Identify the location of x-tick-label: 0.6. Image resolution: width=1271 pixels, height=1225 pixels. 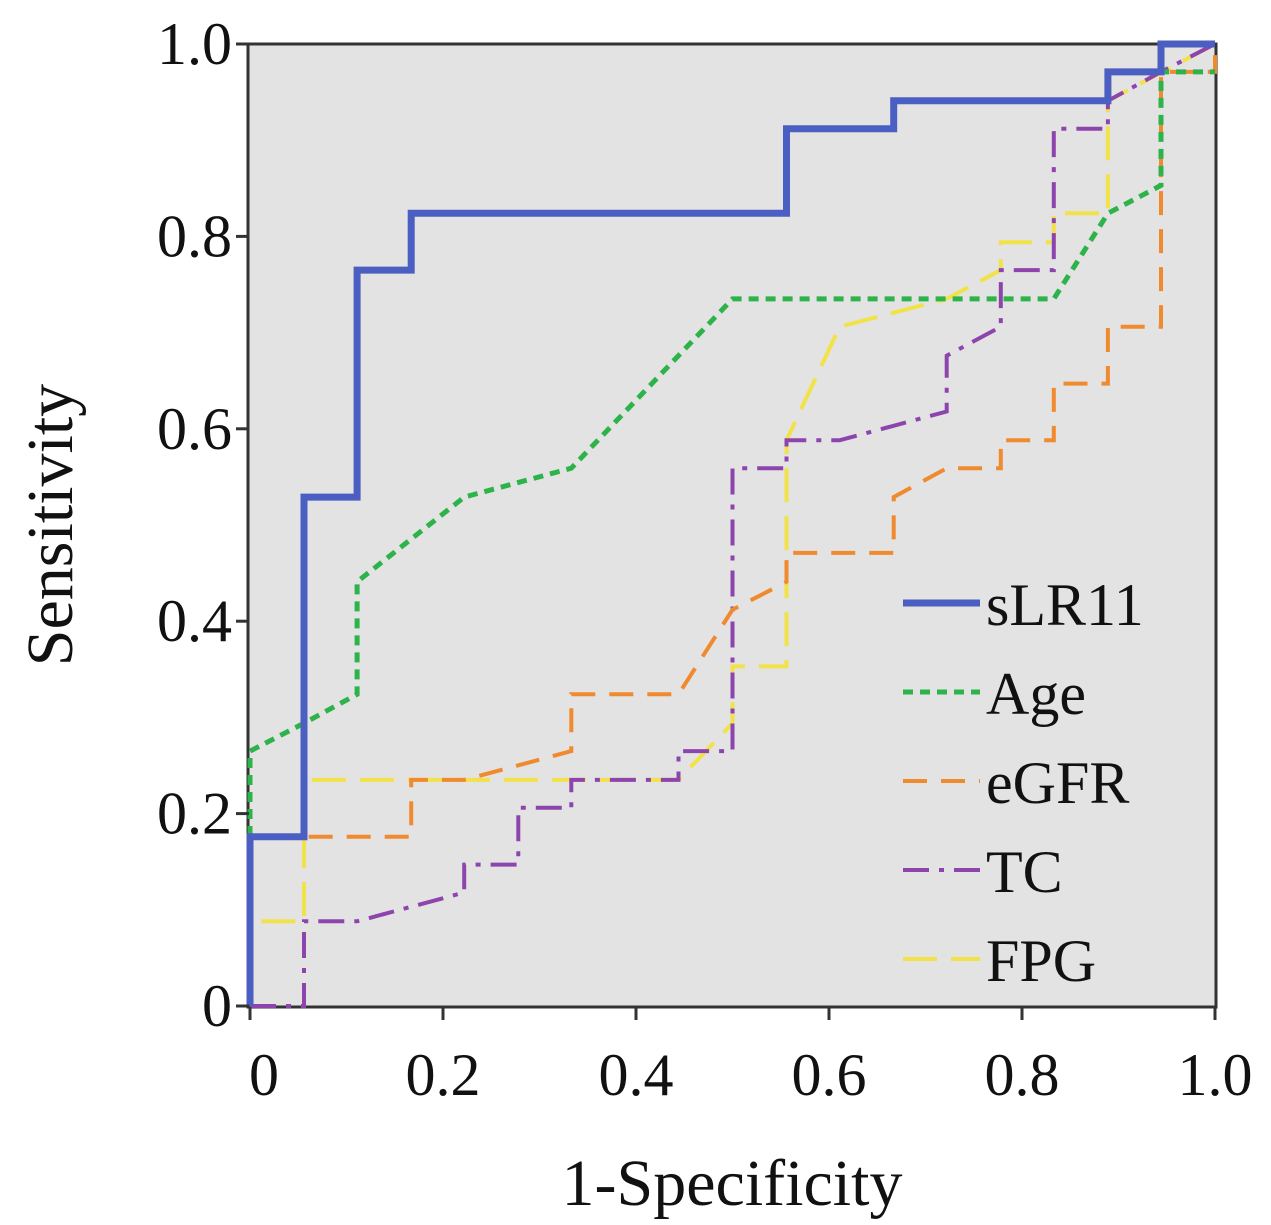
(829, 1075).